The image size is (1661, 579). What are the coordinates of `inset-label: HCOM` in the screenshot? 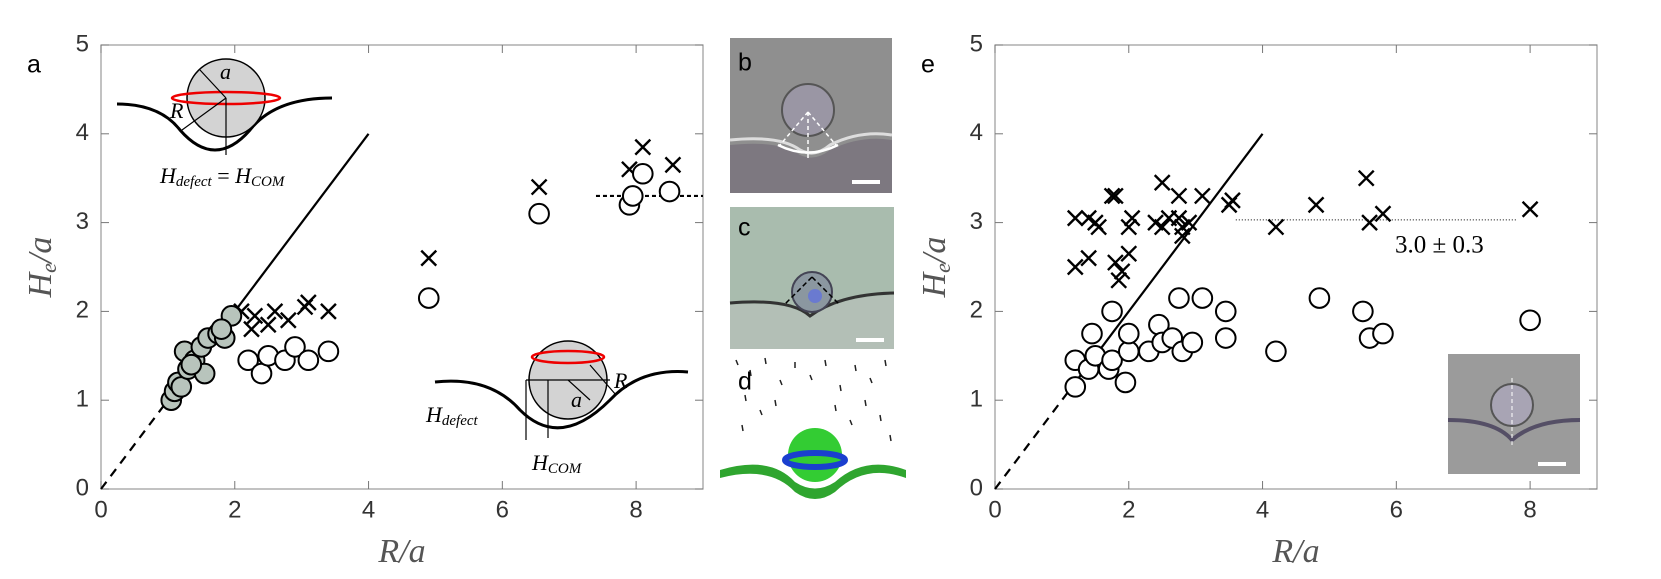 It's located at (557, 463).